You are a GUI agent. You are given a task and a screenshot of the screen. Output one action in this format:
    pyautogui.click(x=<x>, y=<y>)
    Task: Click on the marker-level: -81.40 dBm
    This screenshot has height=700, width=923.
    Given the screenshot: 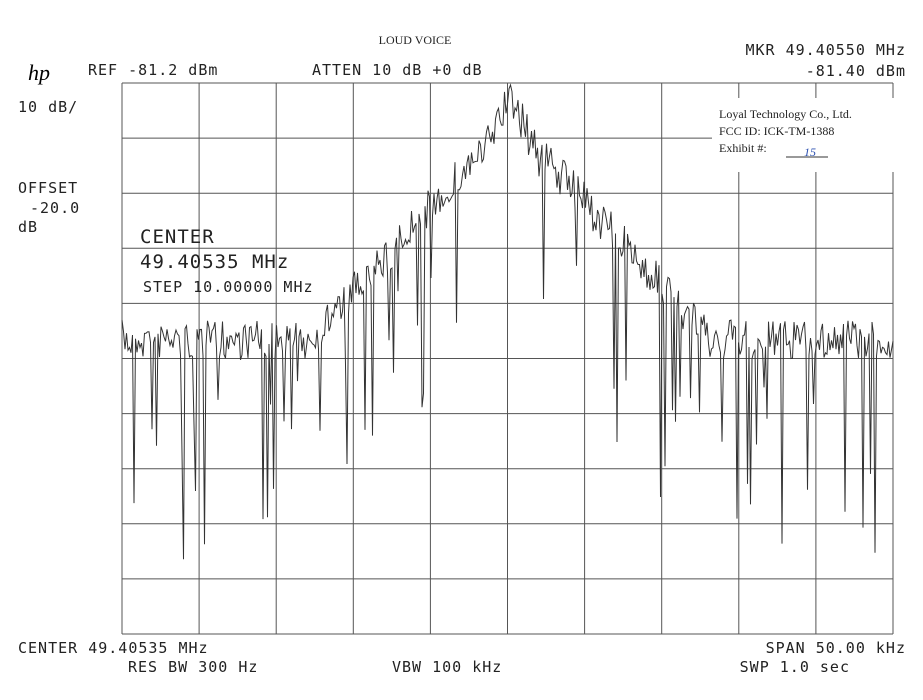 What is the action you would take?
    pyautogui.click(x=856, y=71)
    